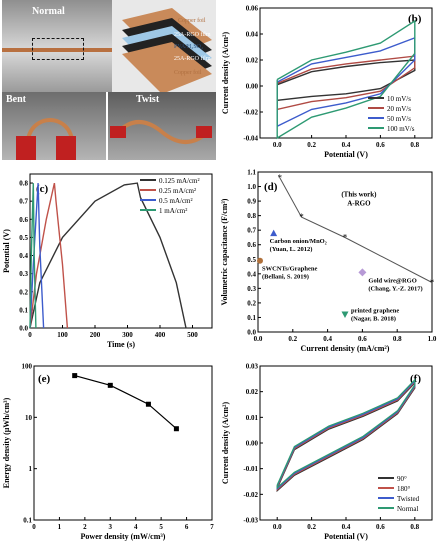  I want to click on legend-entry: 0.5 mA/cm², so click(176, 201).